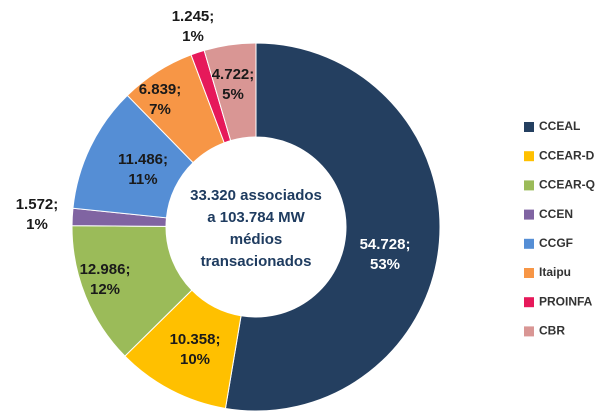  I want to click on data-label: 6.839;, so click(160, 89).